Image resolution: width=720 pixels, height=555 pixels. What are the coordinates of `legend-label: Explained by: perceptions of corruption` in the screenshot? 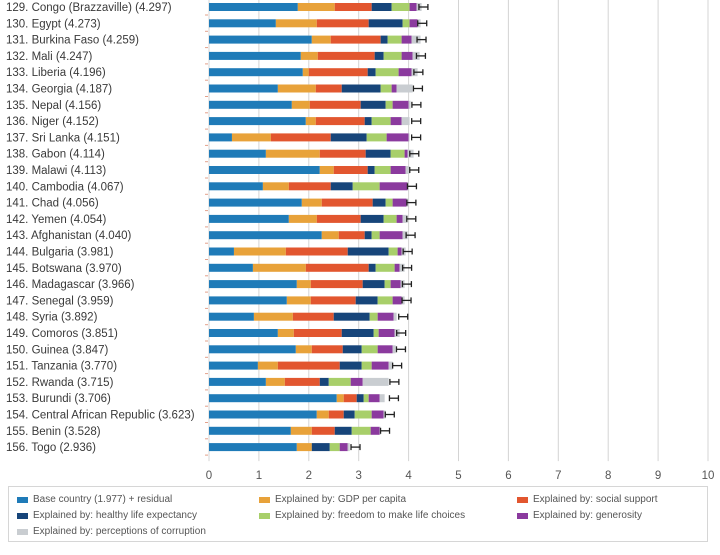 It's located at (119, 531).